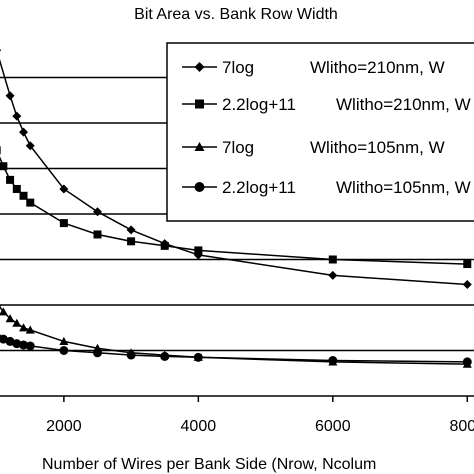 The image size is (474, 474). Describe the element at coordinates (333, 426) in the screenshot. I see `x-tick-label: 6000` at that location.